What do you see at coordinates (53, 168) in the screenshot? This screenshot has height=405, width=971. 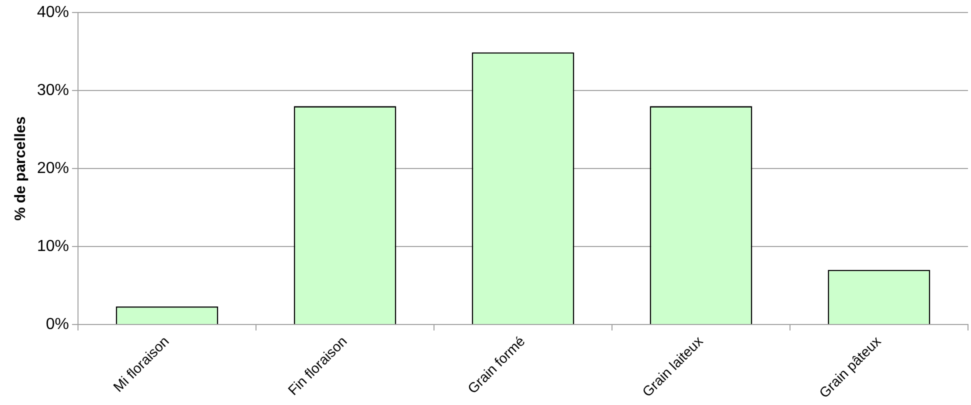 I see `y-tick-label: 20%` at bounding box center [53, 168].